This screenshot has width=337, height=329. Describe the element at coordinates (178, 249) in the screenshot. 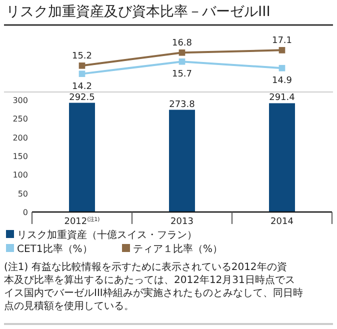

I see `legend-label: ティア１比率（%）` at that location.